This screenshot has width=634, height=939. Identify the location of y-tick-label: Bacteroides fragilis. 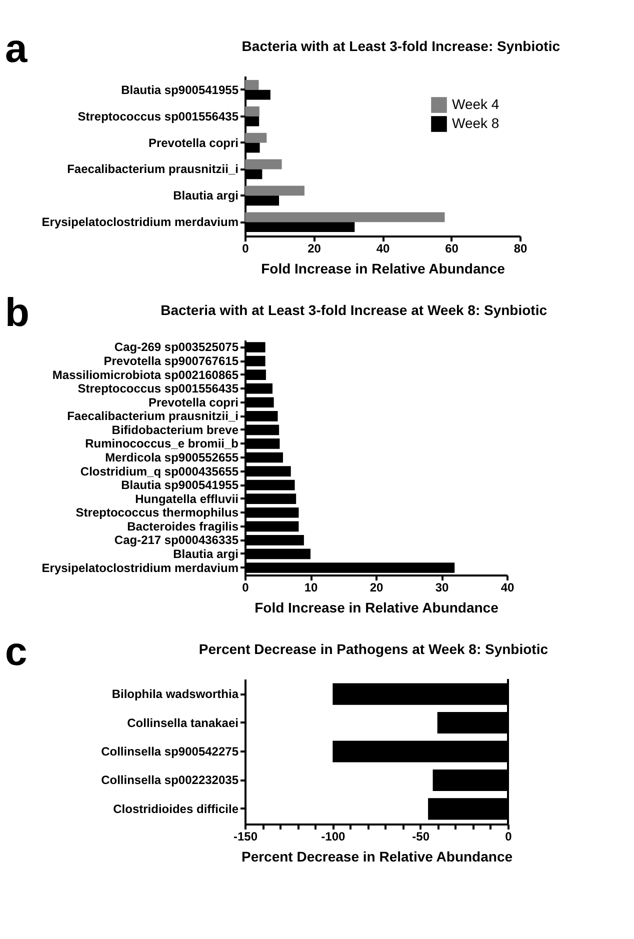
(183, 526).